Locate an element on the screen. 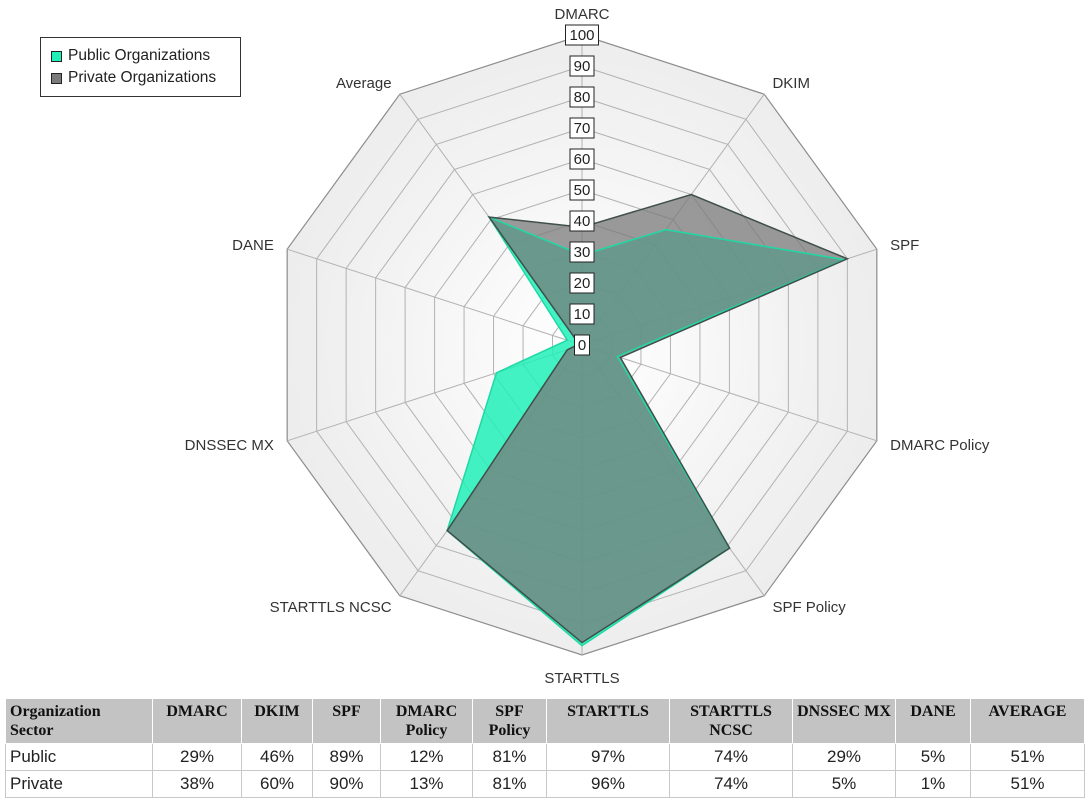  header-cell: DKIM is located at coordinates (277, 721).